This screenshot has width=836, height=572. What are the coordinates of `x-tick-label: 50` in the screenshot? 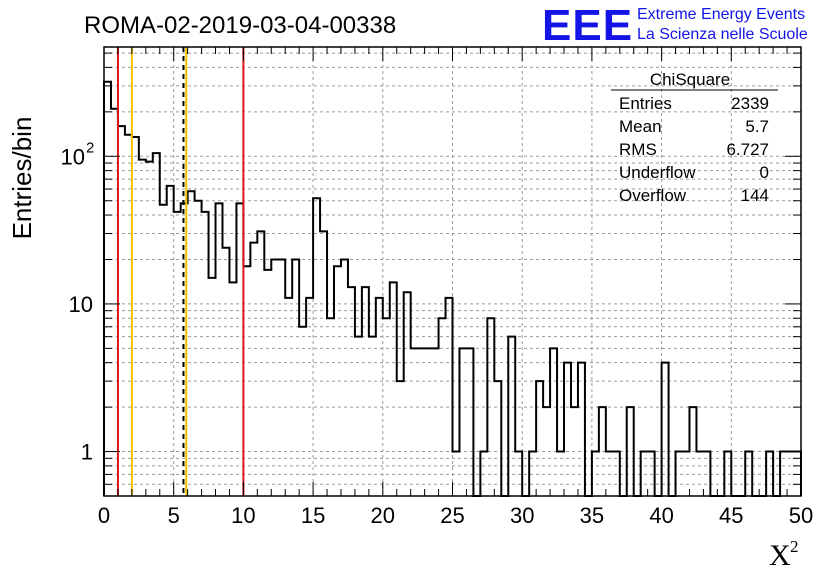 It's located at (801, 515).